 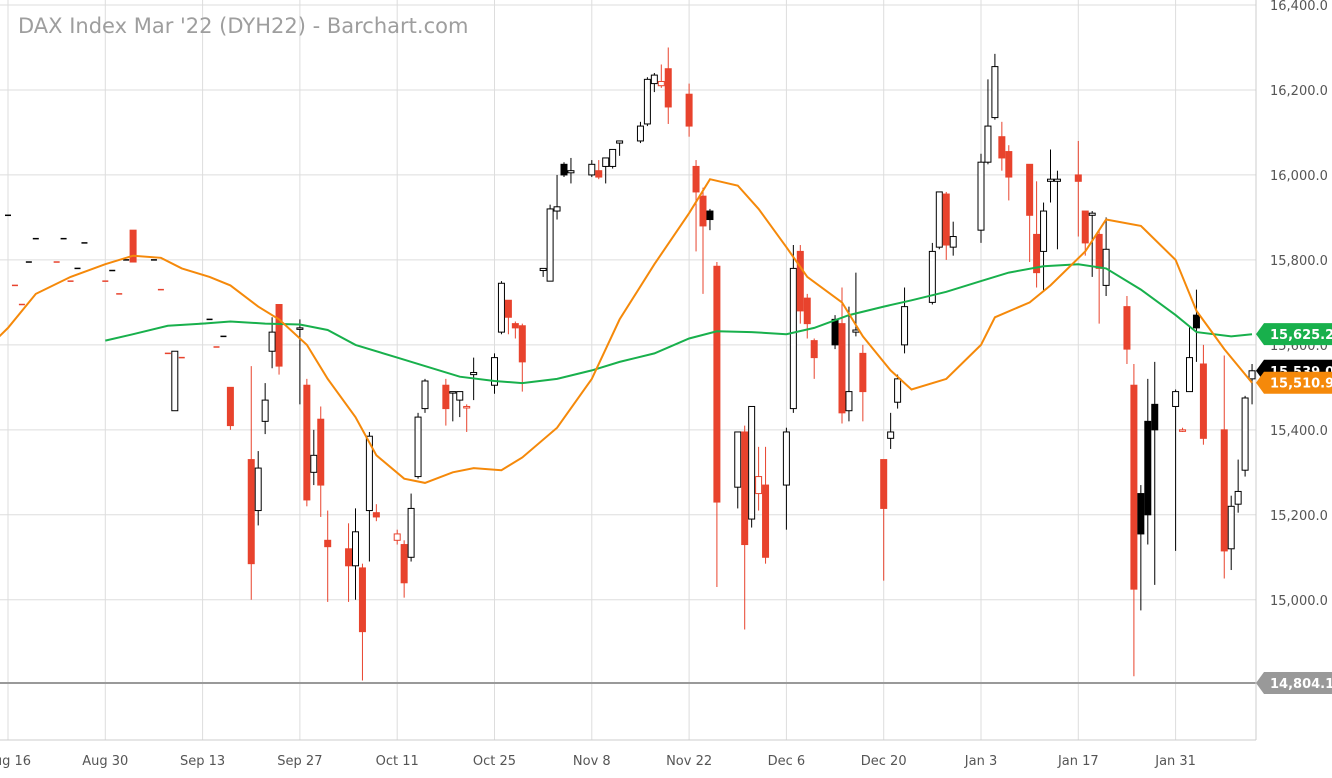 What do you see at coordinates (1078, 761) in the screenshot?
I see `x-tick-label: Jan 17` at bounding box center [1078, 761].